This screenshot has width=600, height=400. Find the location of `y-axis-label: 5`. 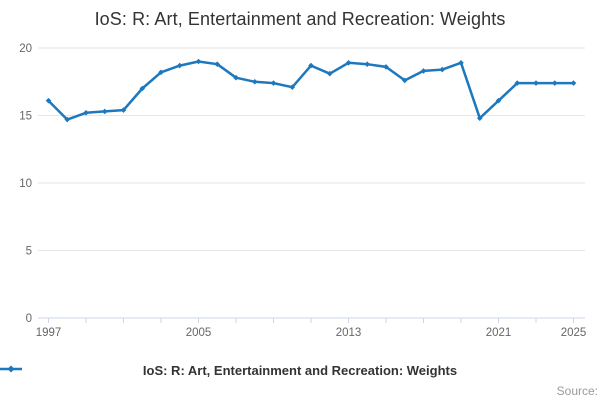

y-axis-label: 5 is located at coordinates (29, 252).